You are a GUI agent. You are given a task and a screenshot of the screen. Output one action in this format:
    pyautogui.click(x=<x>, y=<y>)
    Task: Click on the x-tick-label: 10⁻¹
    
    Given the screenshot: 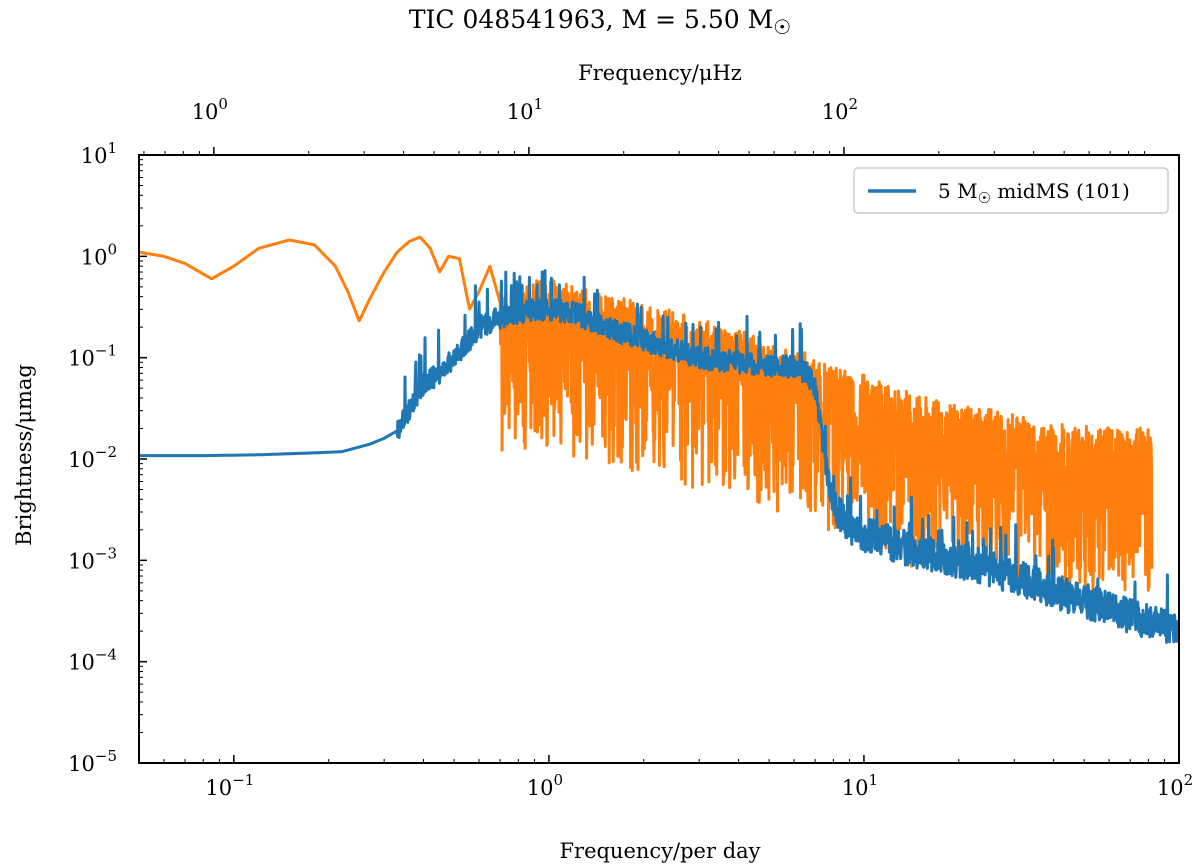 What is the action you would take?
    pyautogui.click(x=229, y=785)
    